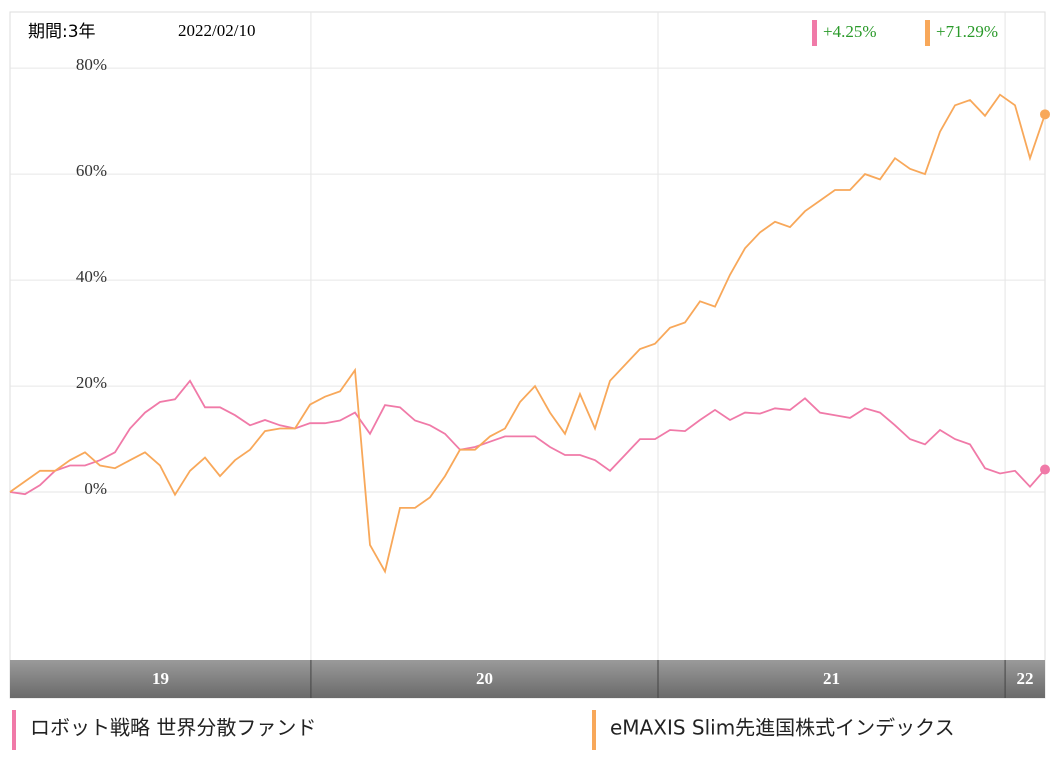 The image size is (1055, 757). What do you see at coordinates (91, 276) in the screenshot?
I see `y-tick-label: 40%` at bounding box center [91, 276].